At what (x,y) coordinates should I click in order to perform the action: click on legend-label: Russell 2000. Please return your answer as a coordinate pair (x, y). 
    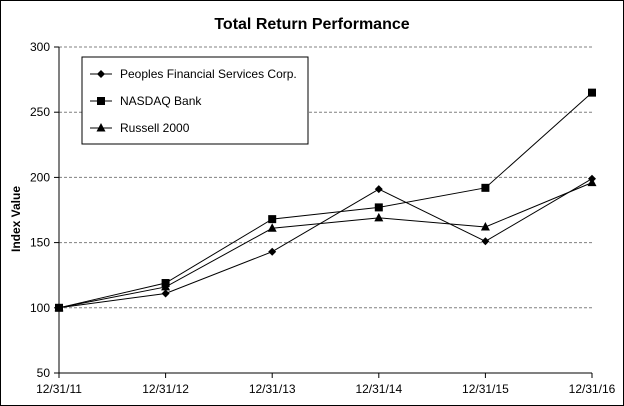
    Looking at the image, I should click on (155, 128).